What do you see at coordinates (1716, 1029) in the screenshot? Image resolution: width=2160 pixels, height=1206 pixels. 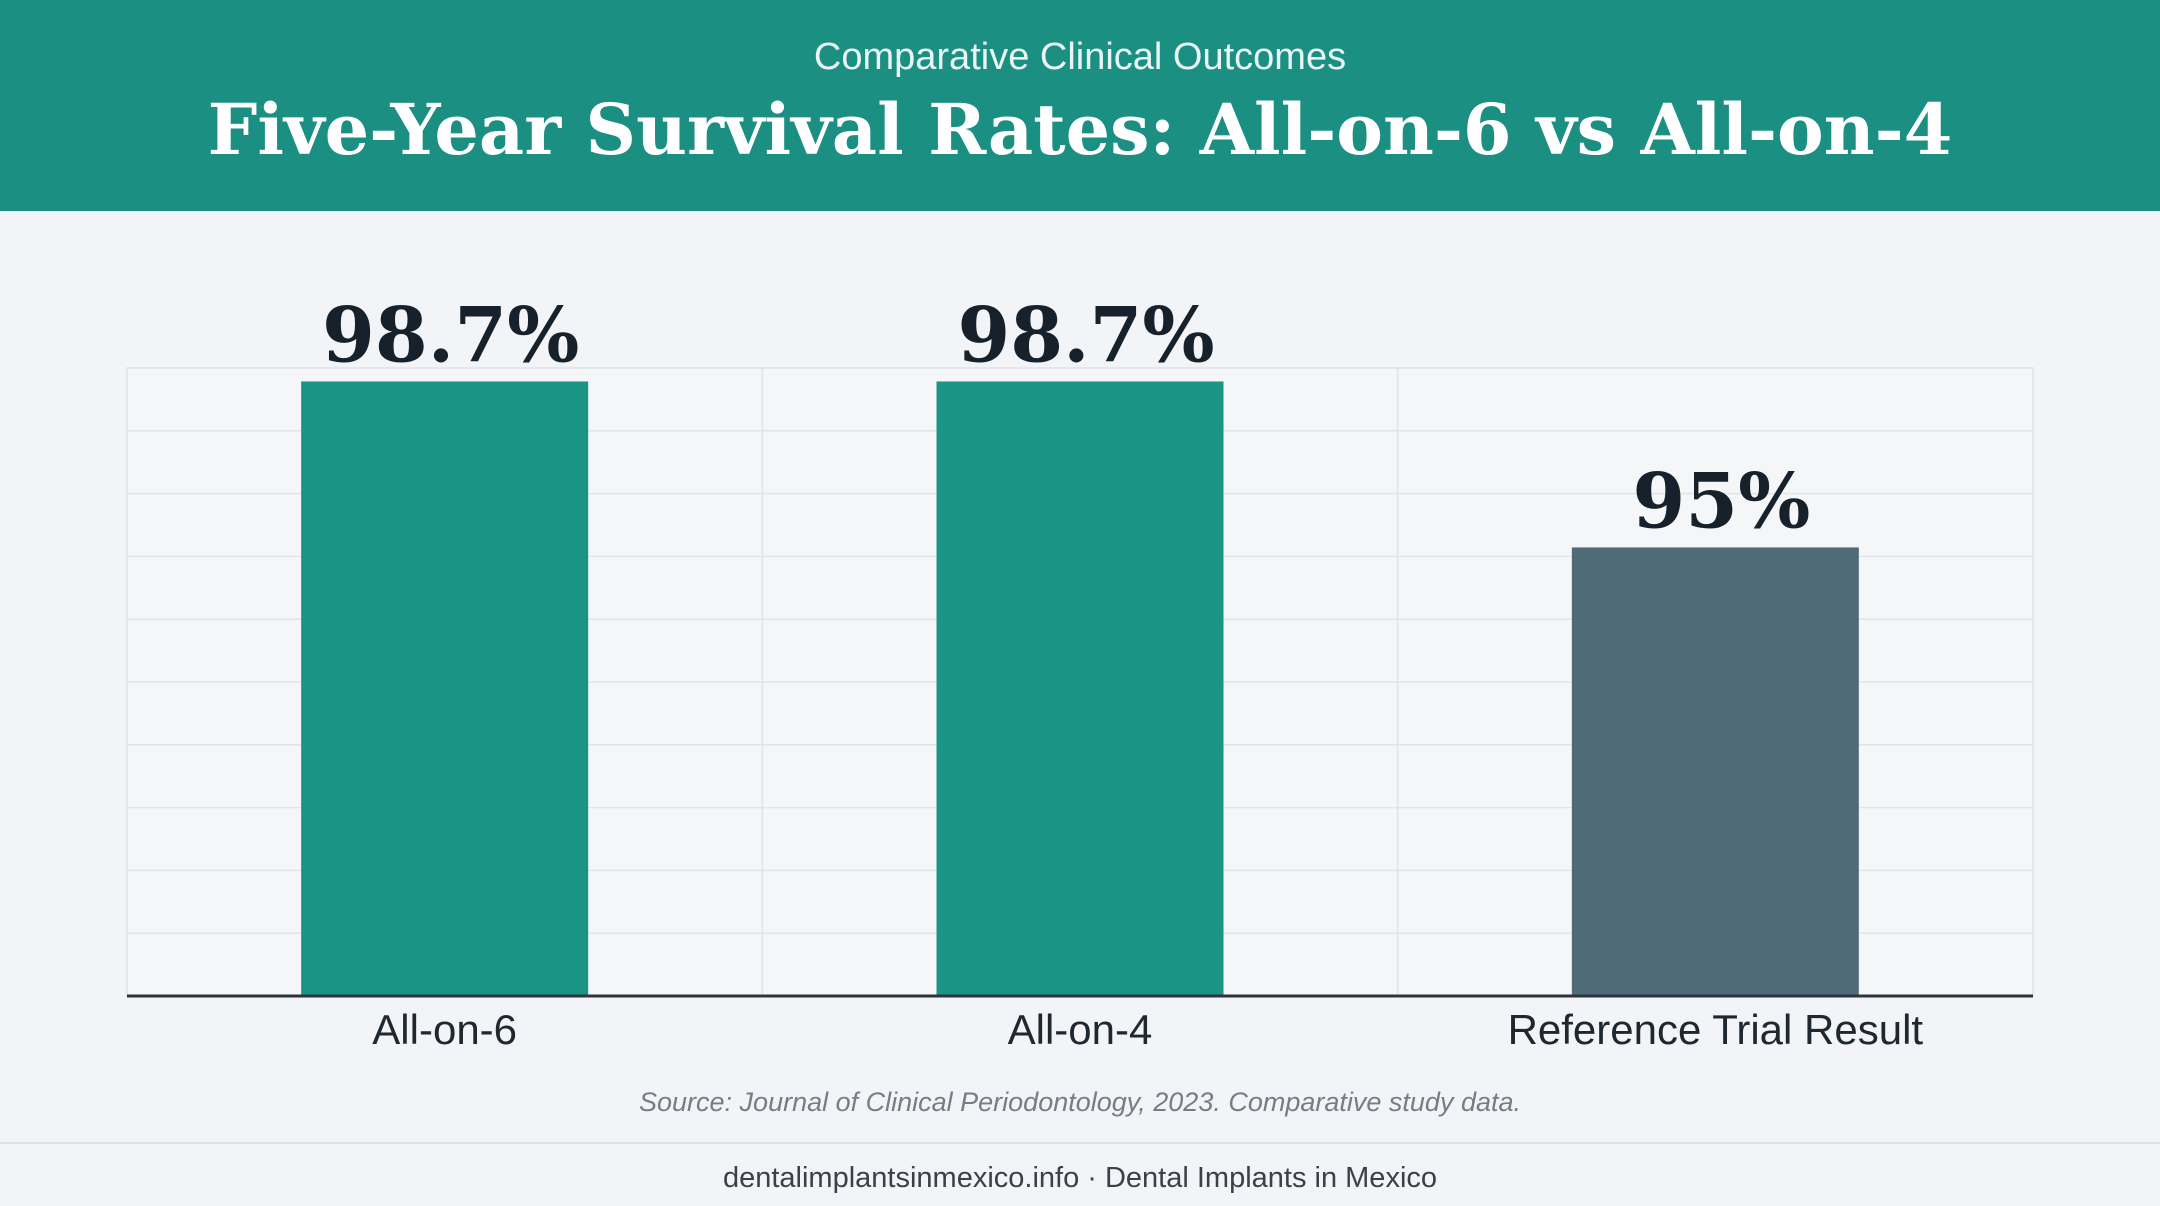 I see `category-label: Reference Trial Result` at bounding box center [1716, 1029].